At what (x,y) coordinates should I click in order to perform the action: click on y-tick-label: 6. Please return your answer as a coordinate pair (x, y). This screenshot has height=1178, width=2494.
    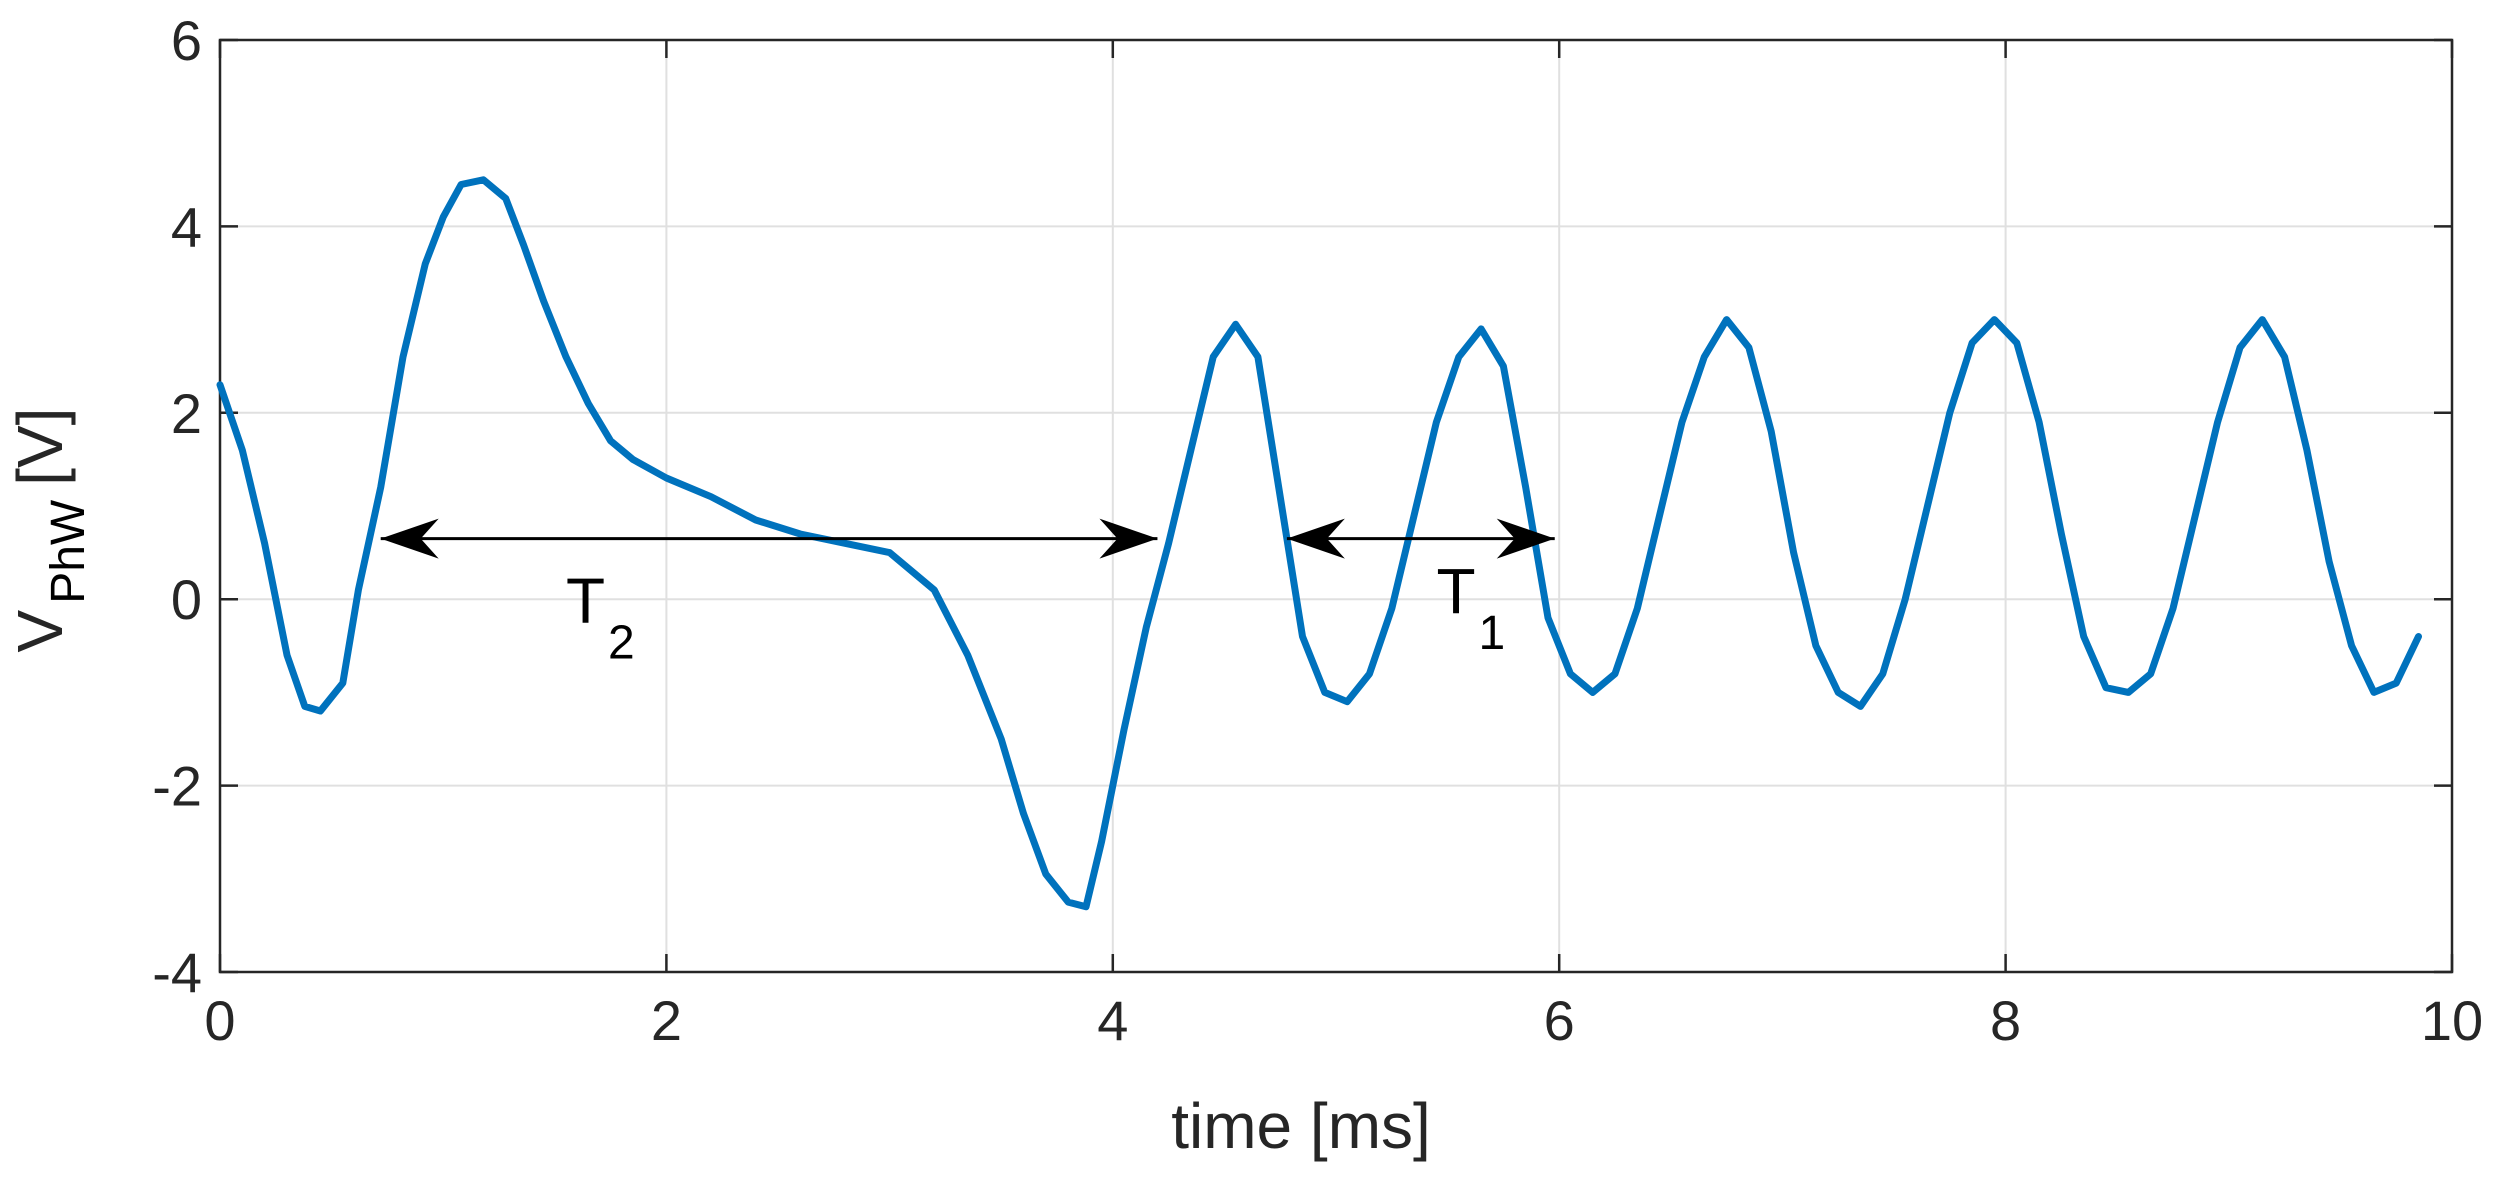
    Looking at the image, I should click on (186, 40).